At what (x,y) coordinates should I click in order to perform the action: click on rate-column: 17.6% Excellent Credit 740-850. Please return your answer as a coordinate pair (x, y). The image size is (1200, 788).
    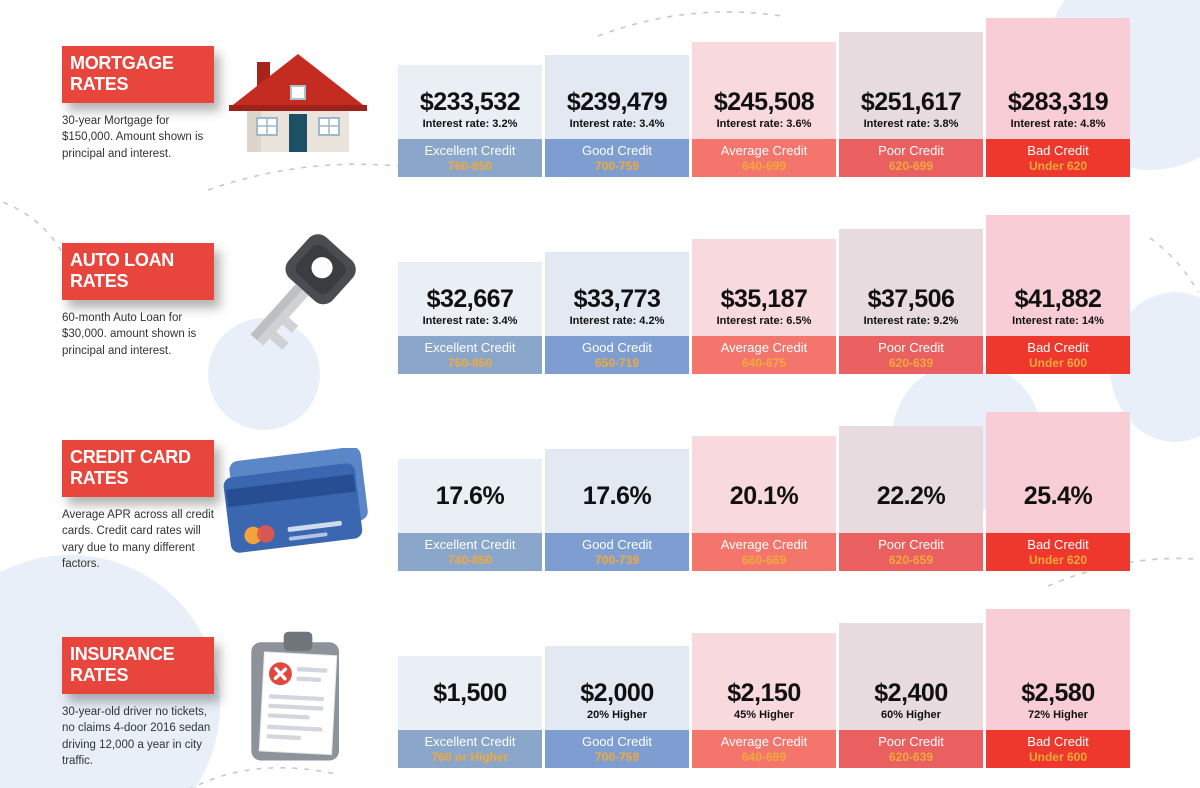
    Looking at the image, I should click on (470, 515).